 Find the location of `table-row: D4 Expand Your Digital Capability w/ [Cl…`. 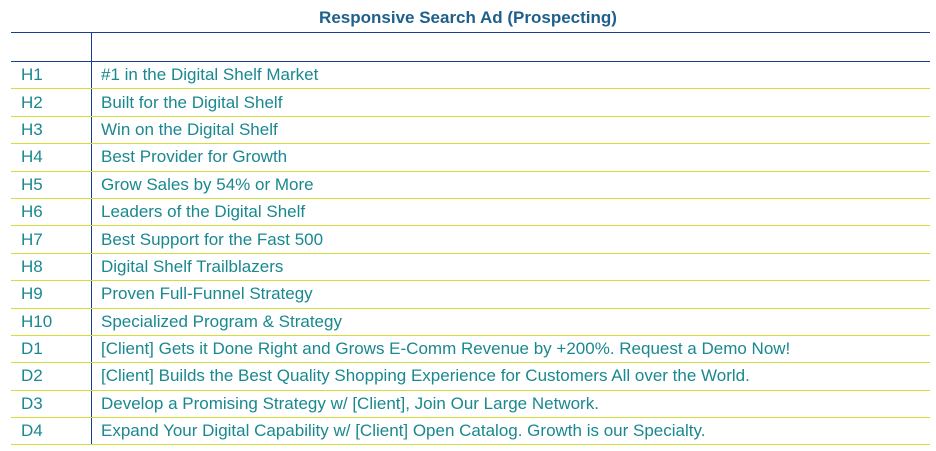

table-row: D4 Expand Your Digital Capability w/ [Cl… is located at coordinates (470, 431).